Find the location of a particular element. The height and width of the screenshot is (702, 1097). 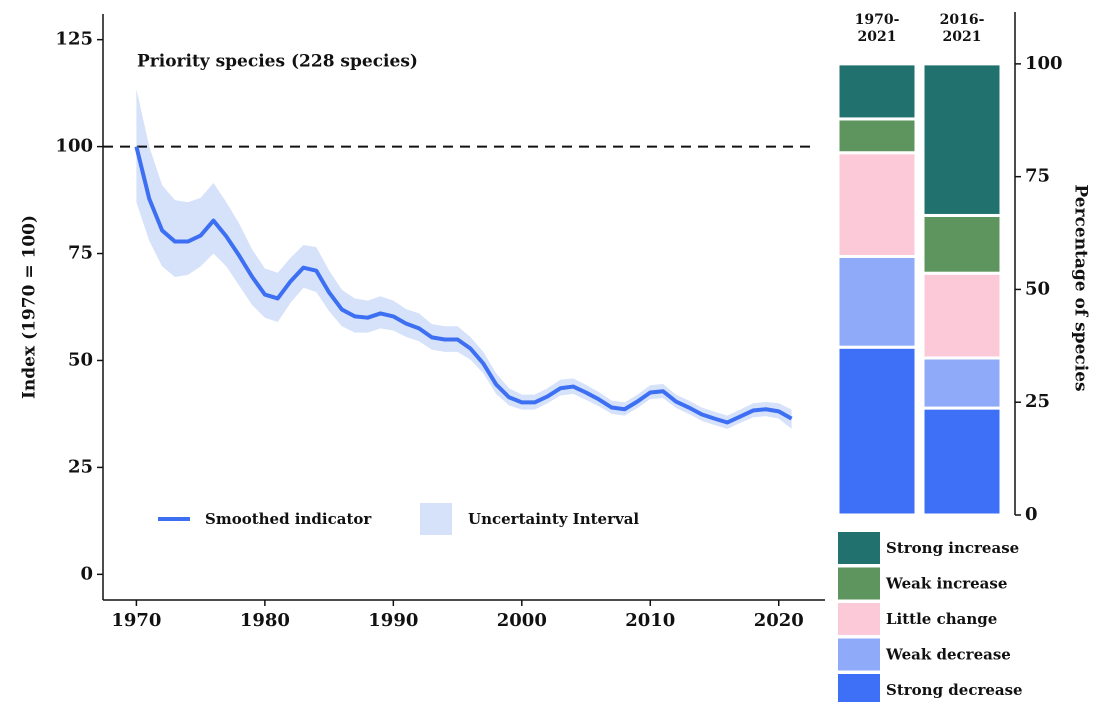

y-axis-label: Percentage of species is located at coordinates (1081, 287).